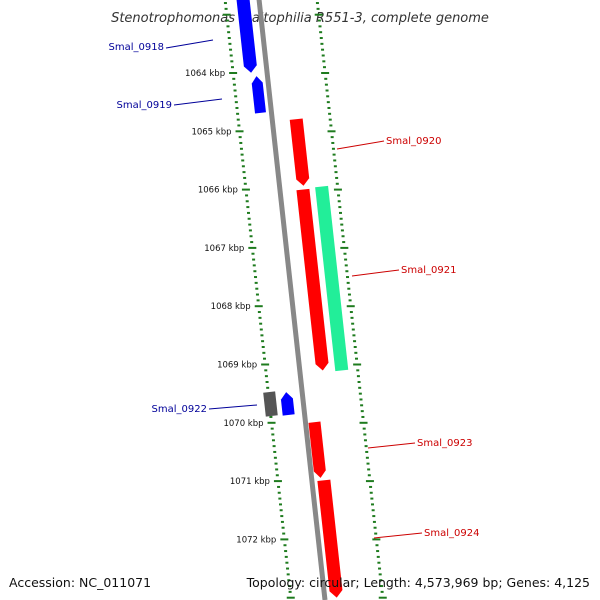 The height and width of the screenshot is (600, 600). What do you see at coordinates (211, 132) in the screenshot?
I see `scale-label: 1065 kbp` at bounding box center [211, 132].